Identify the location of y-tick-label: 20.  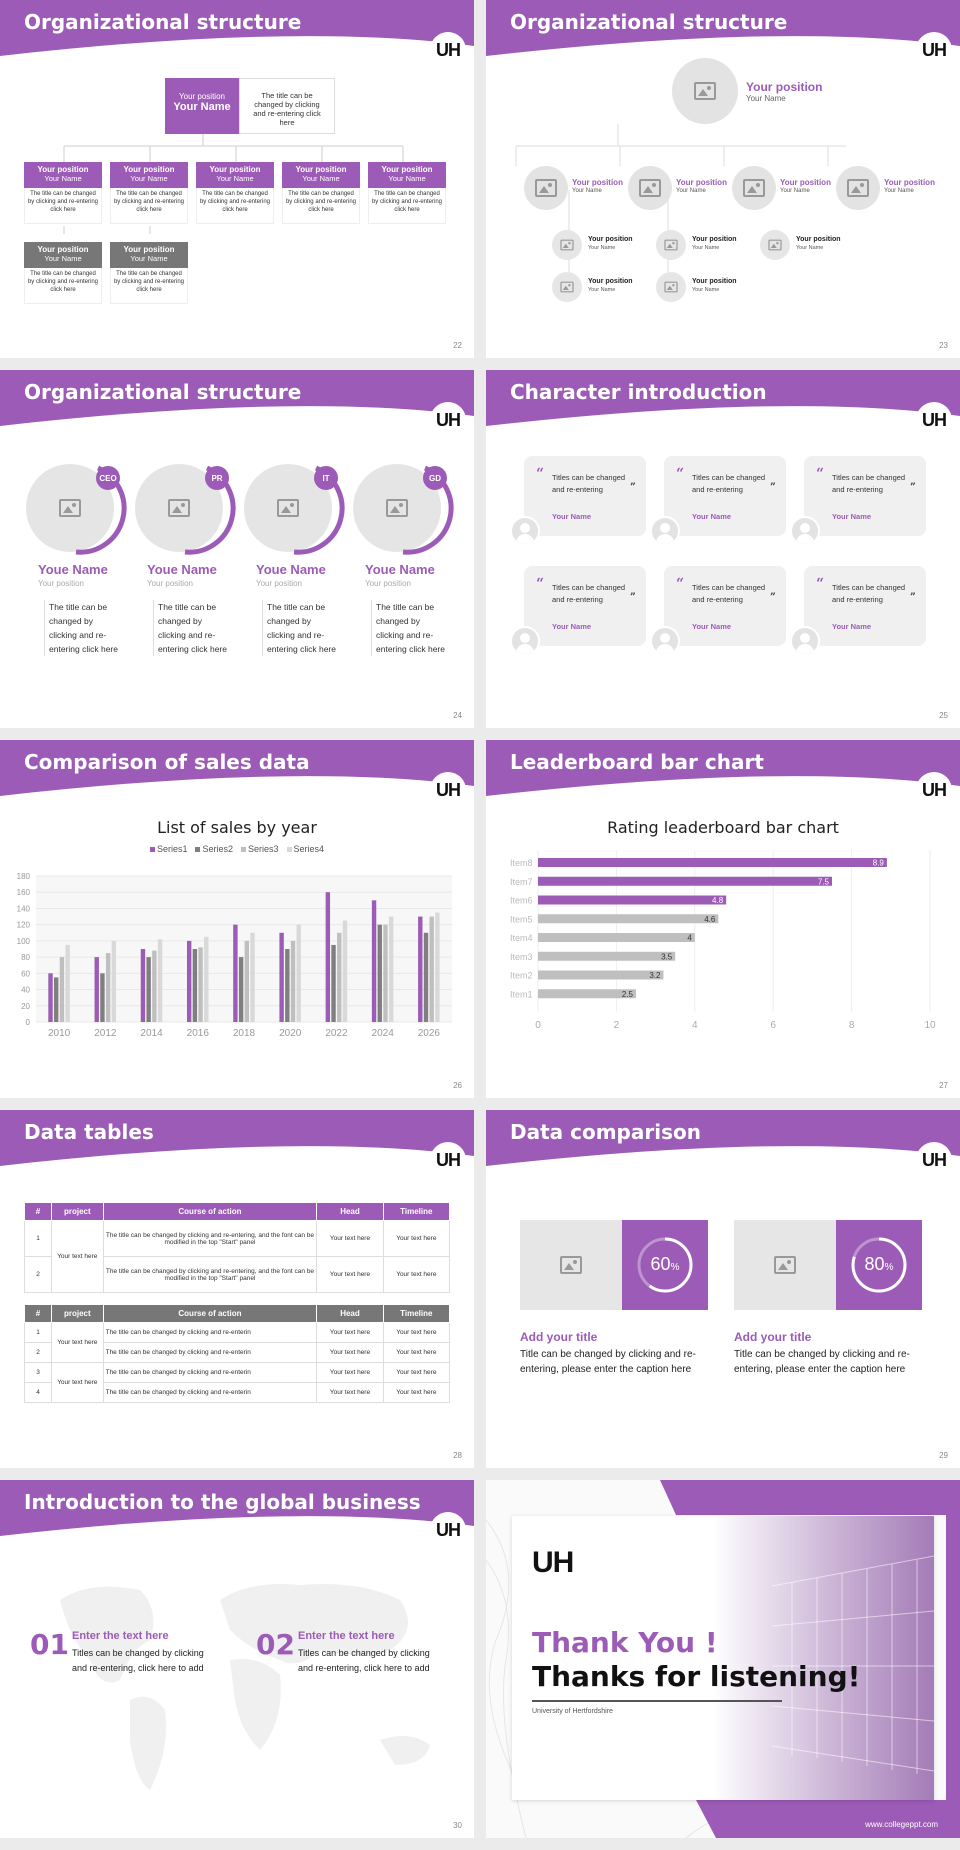
(25, 1006).